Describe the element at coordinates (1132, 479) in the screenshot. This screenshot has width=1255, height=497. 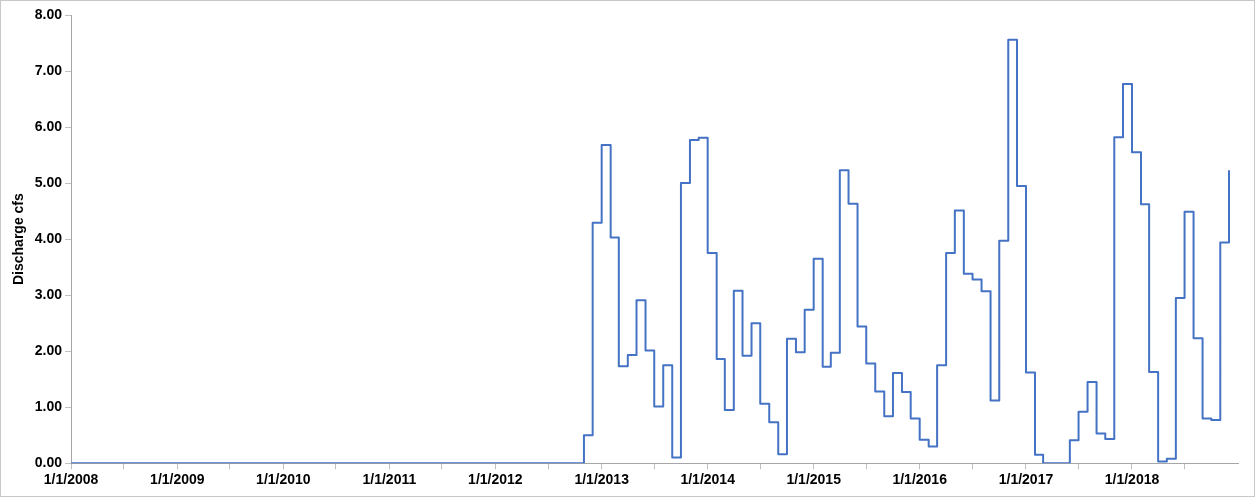
I see `x-tick-label: 1/1/2018` at that location.